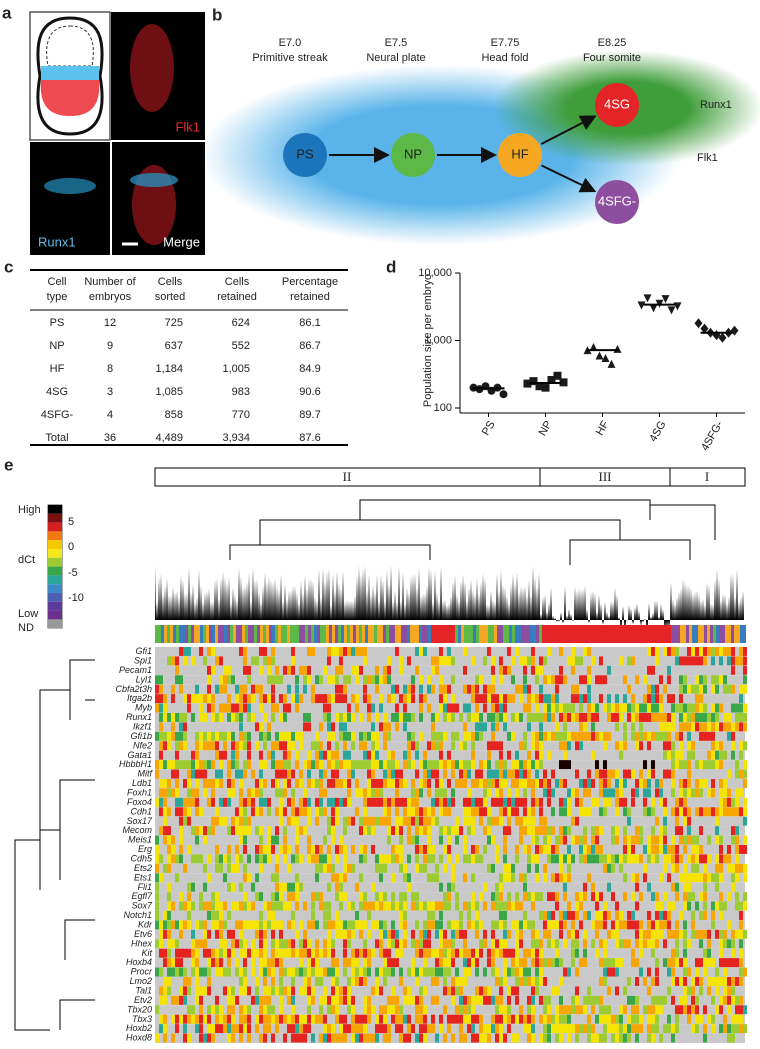  Describe the element at coordinates (309, 369) in the screenshot. I see `table-cell: 84.9` at that location.